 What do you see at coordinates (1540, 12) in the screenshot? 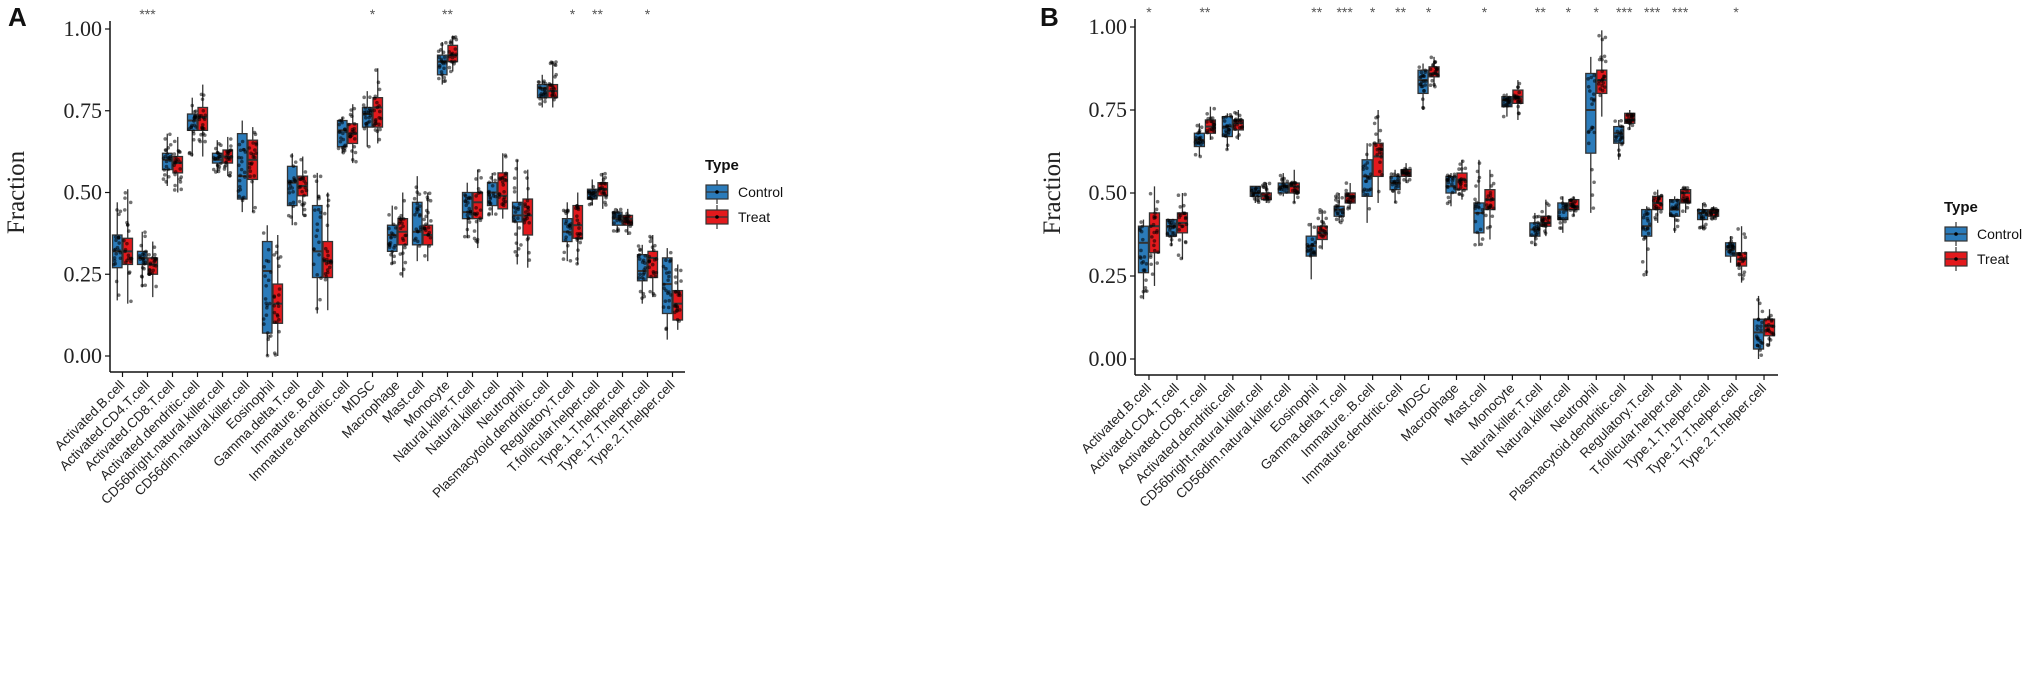
I see `significance-label: **` at bounding box center [1540, 12].